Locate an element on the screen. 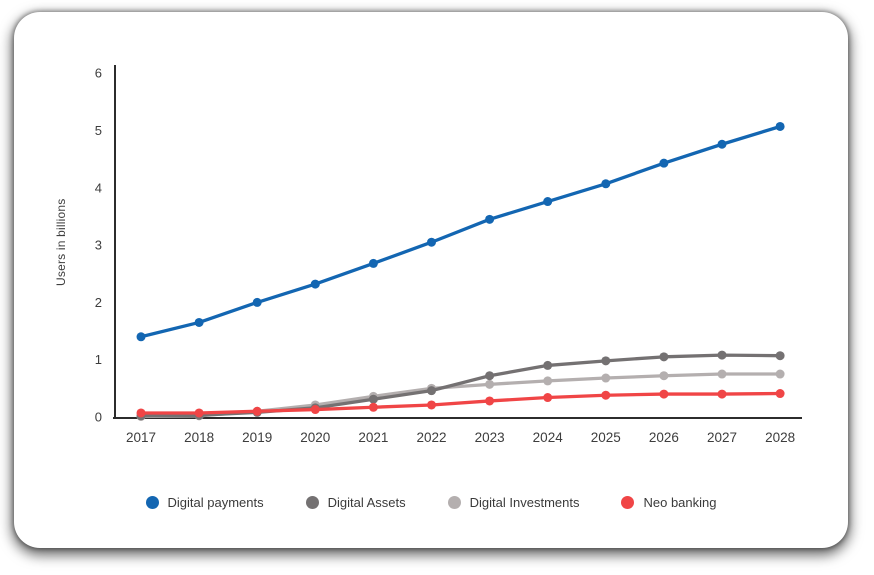 The image size is (874, 575). series-line-neo-banking is located at coordinates (460, 403).